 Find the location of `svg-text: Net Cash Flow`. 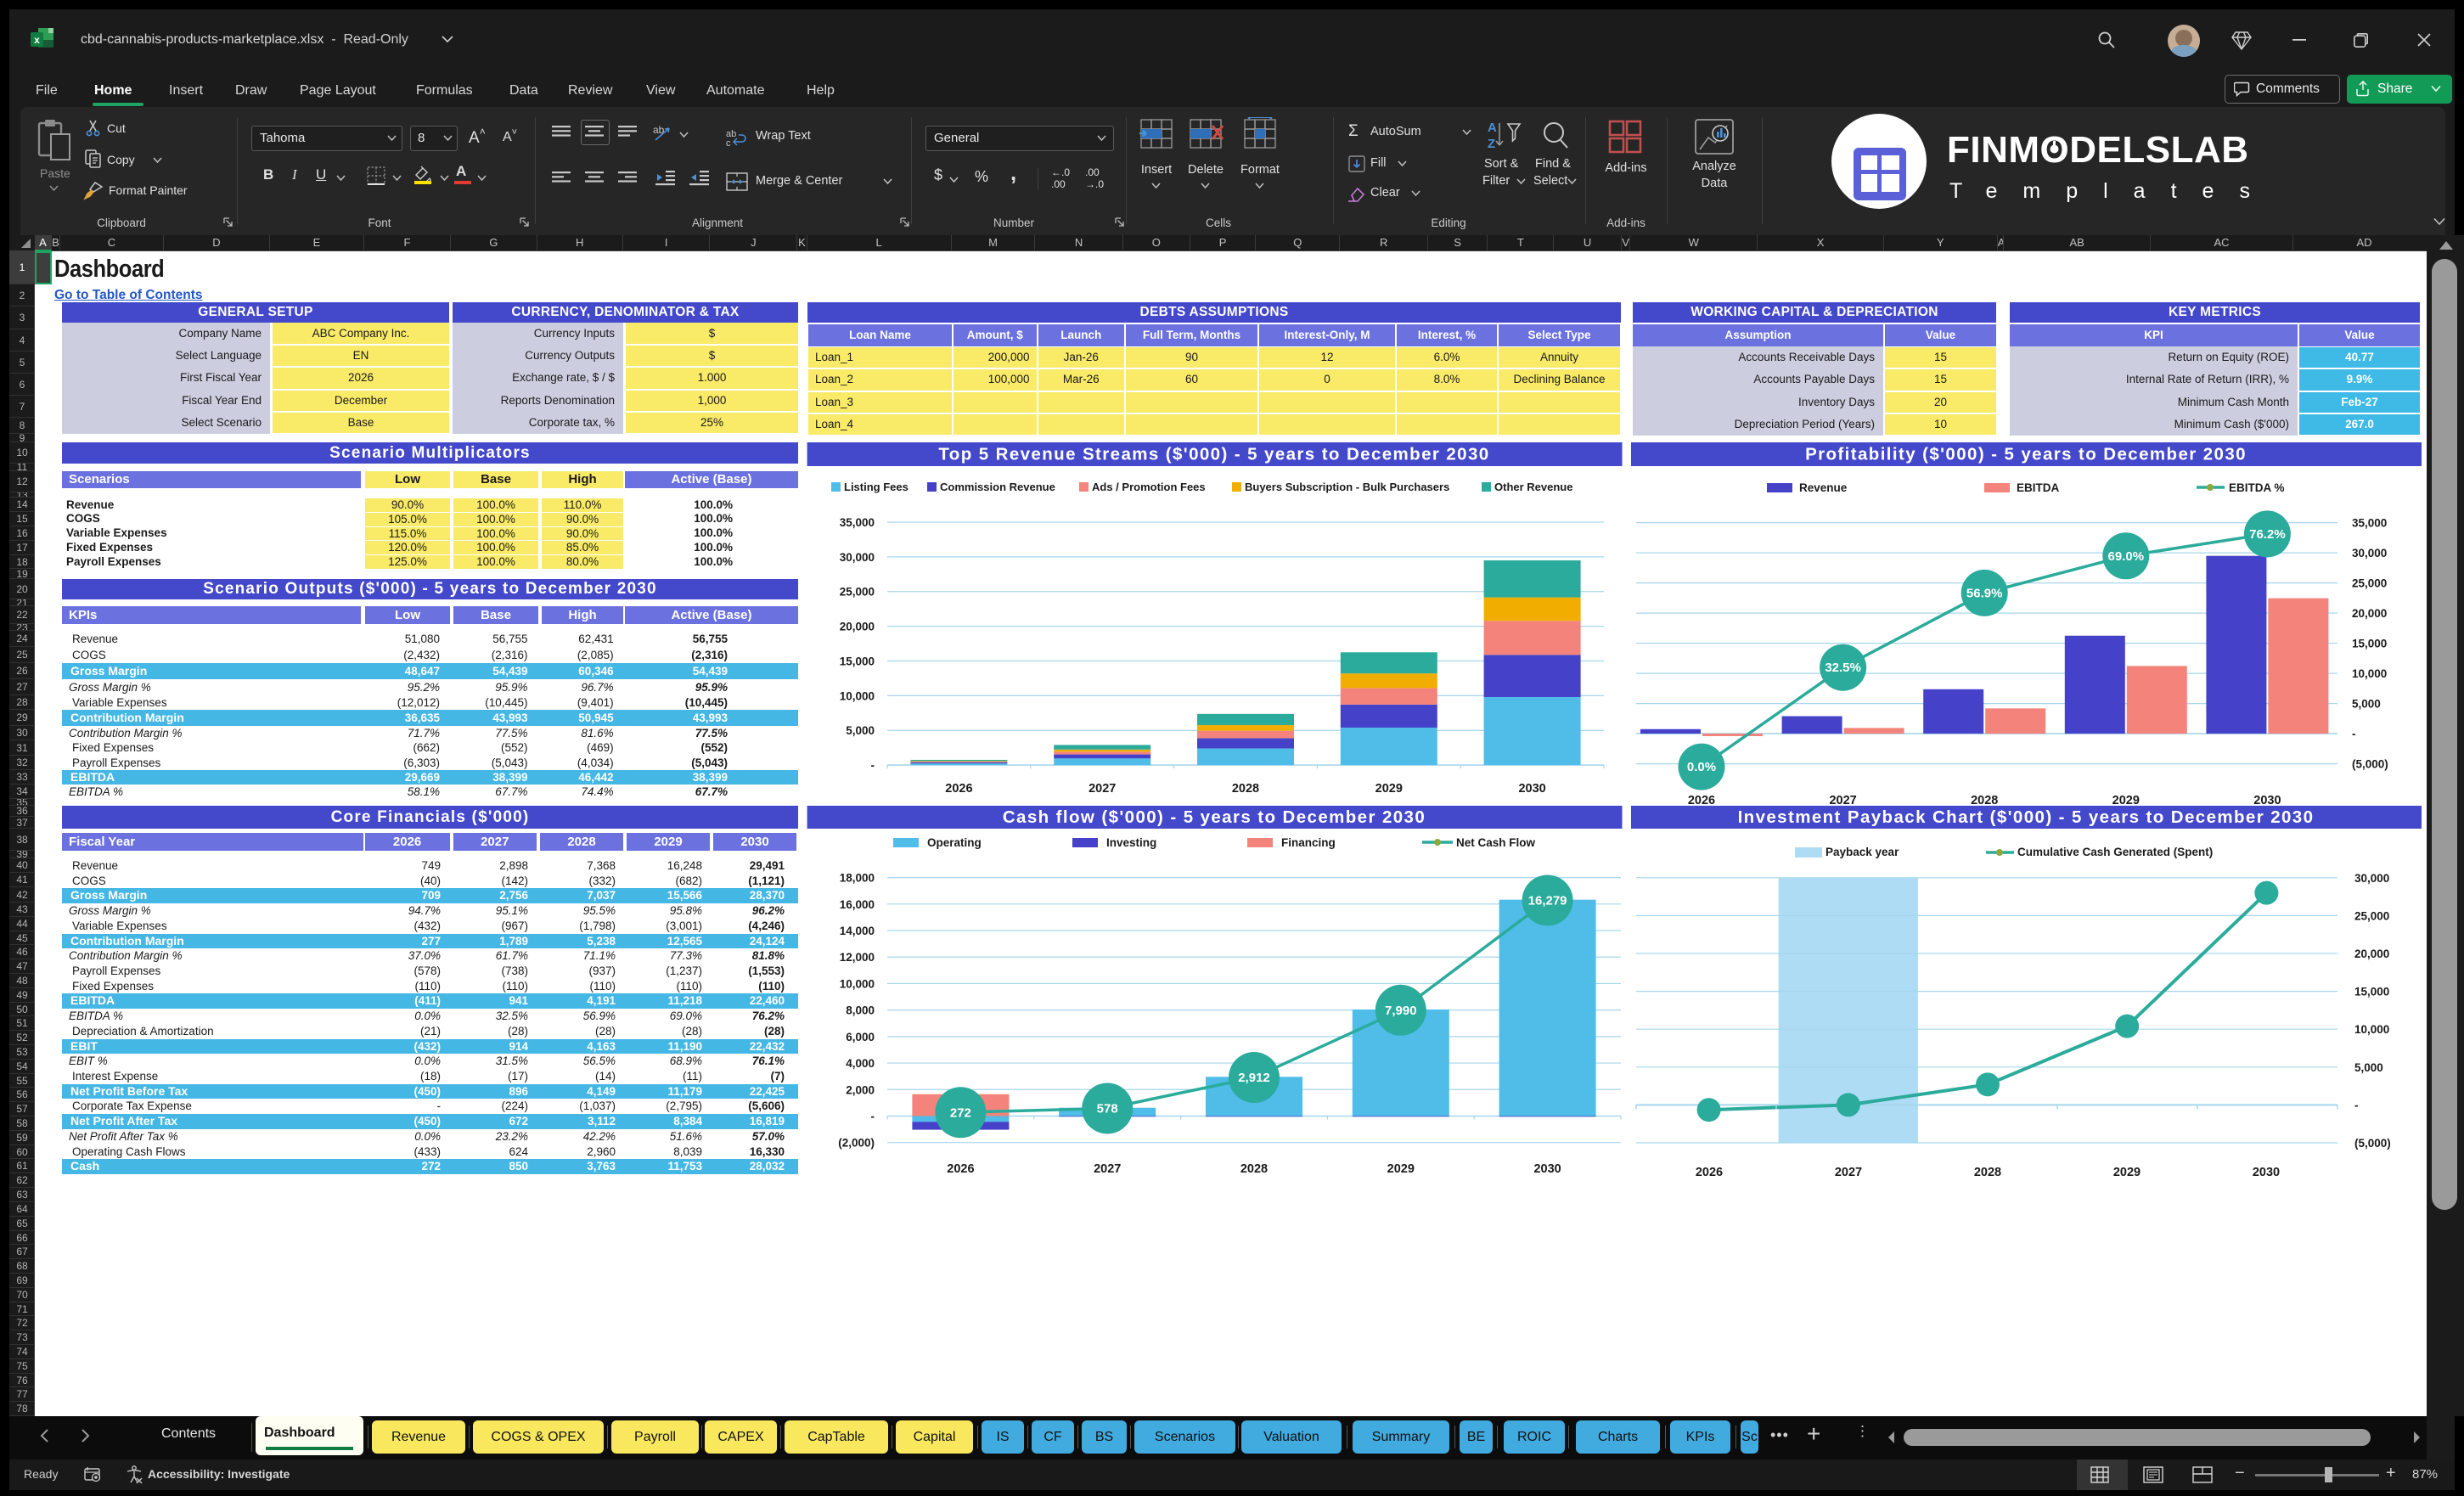

svg-text: Net Cash Flow is located at coordinates (1496, 842).